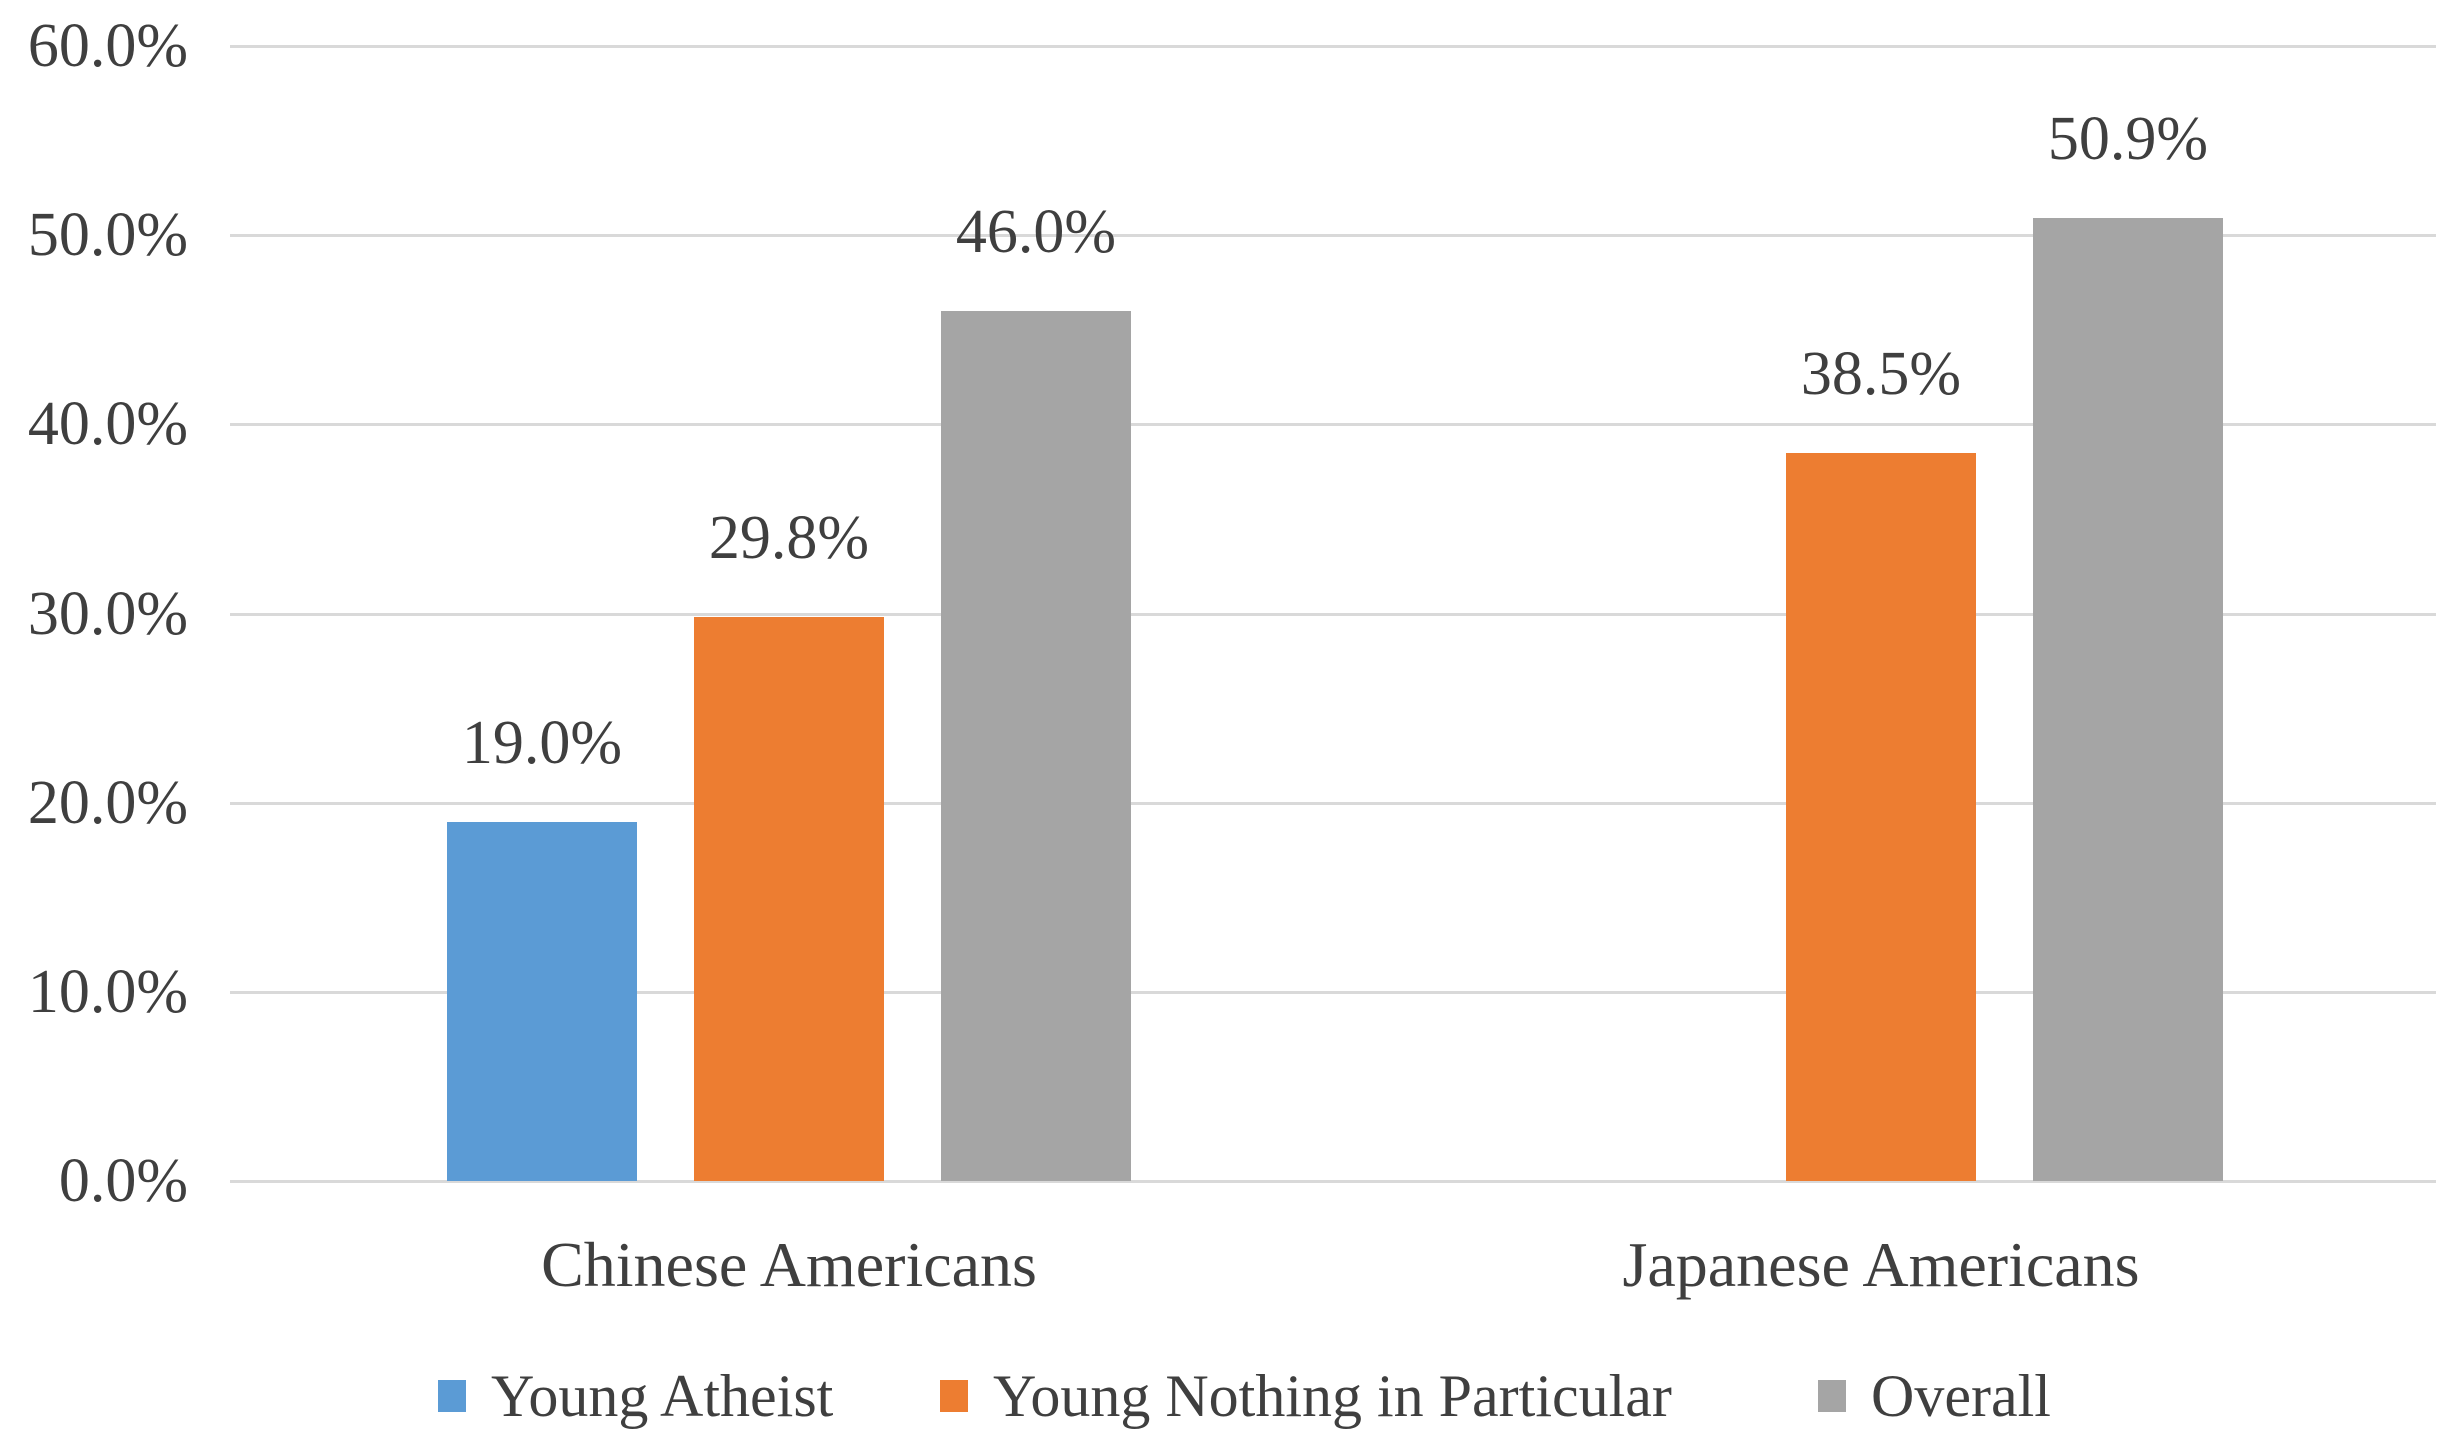  What do you see at coordinates (107, 613) in the screenshot?
I see `y-axis-tick-label: 30.0%` at bounding box center [107, 613].